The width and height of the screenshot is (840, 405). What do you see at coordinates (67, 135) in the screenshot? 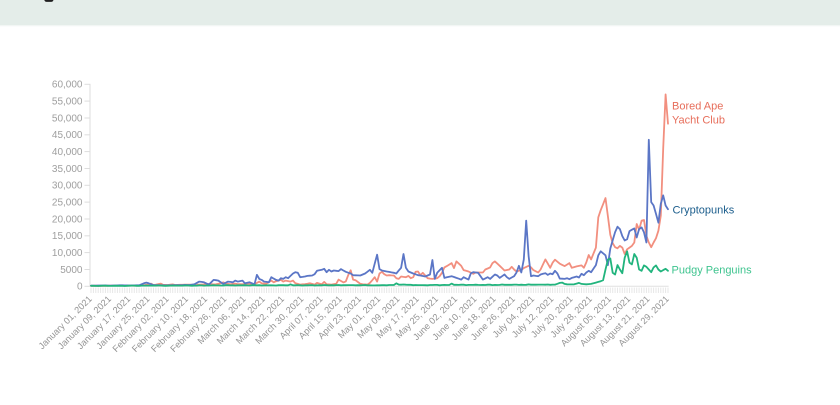
I see `svg-text: 45,000` at bounding box center [67, 135].